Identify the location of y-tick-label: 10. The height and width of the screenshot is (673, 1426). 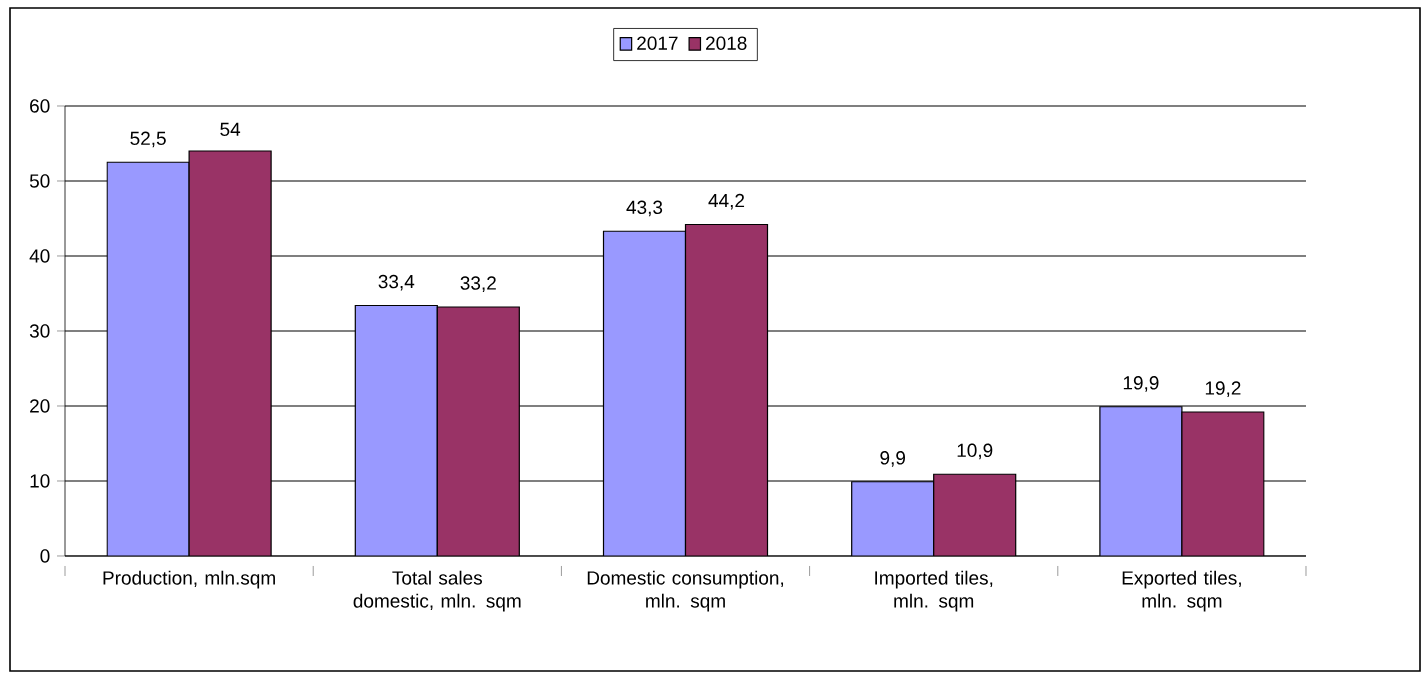
(40, 481).